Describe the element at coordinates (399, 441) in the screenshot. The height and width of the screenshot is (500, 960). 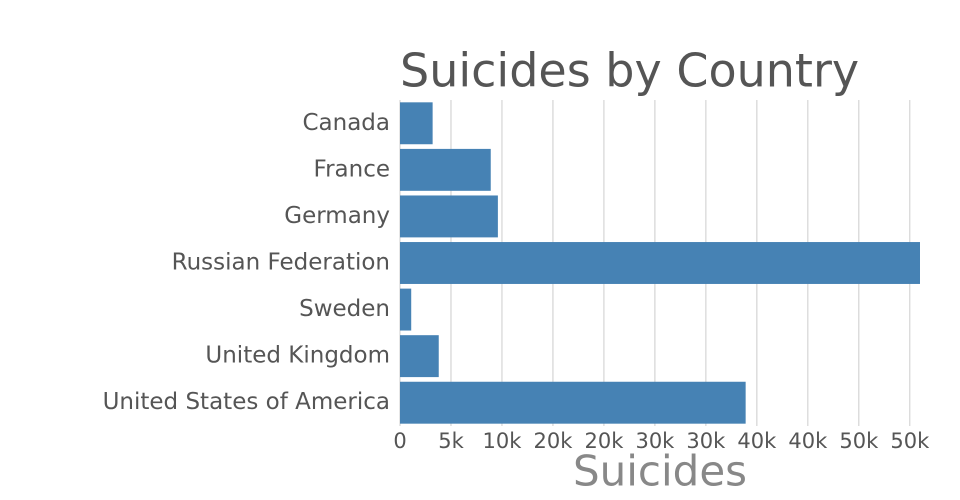
I see `x-tick-label: 0` at that location.